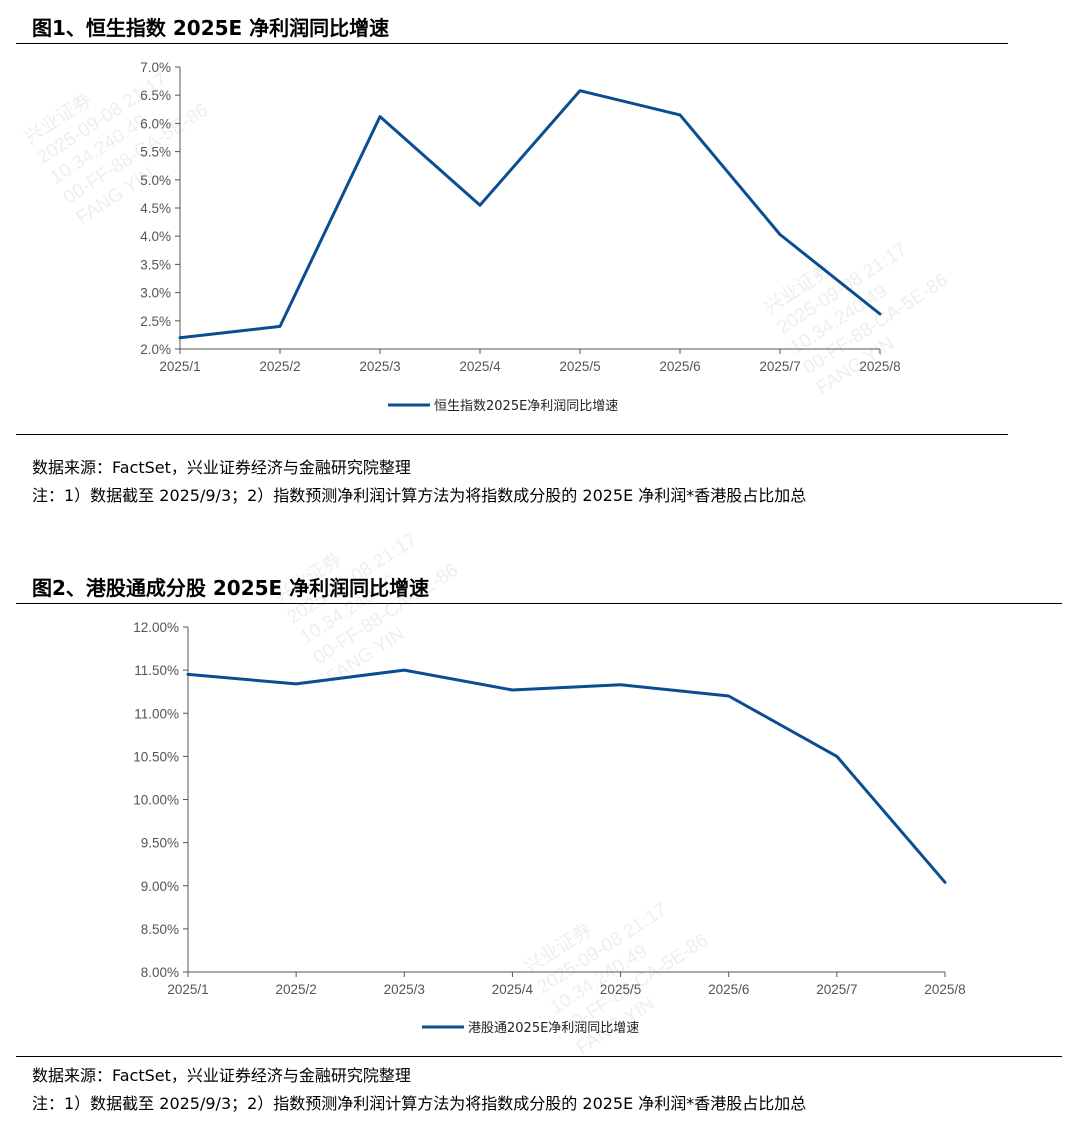 The image size is (1080, 1121). What do you see at coordinates (512, 434) in the screenshot?
I see `figure-1-bottom-rule` at bounding box center [512, 434].